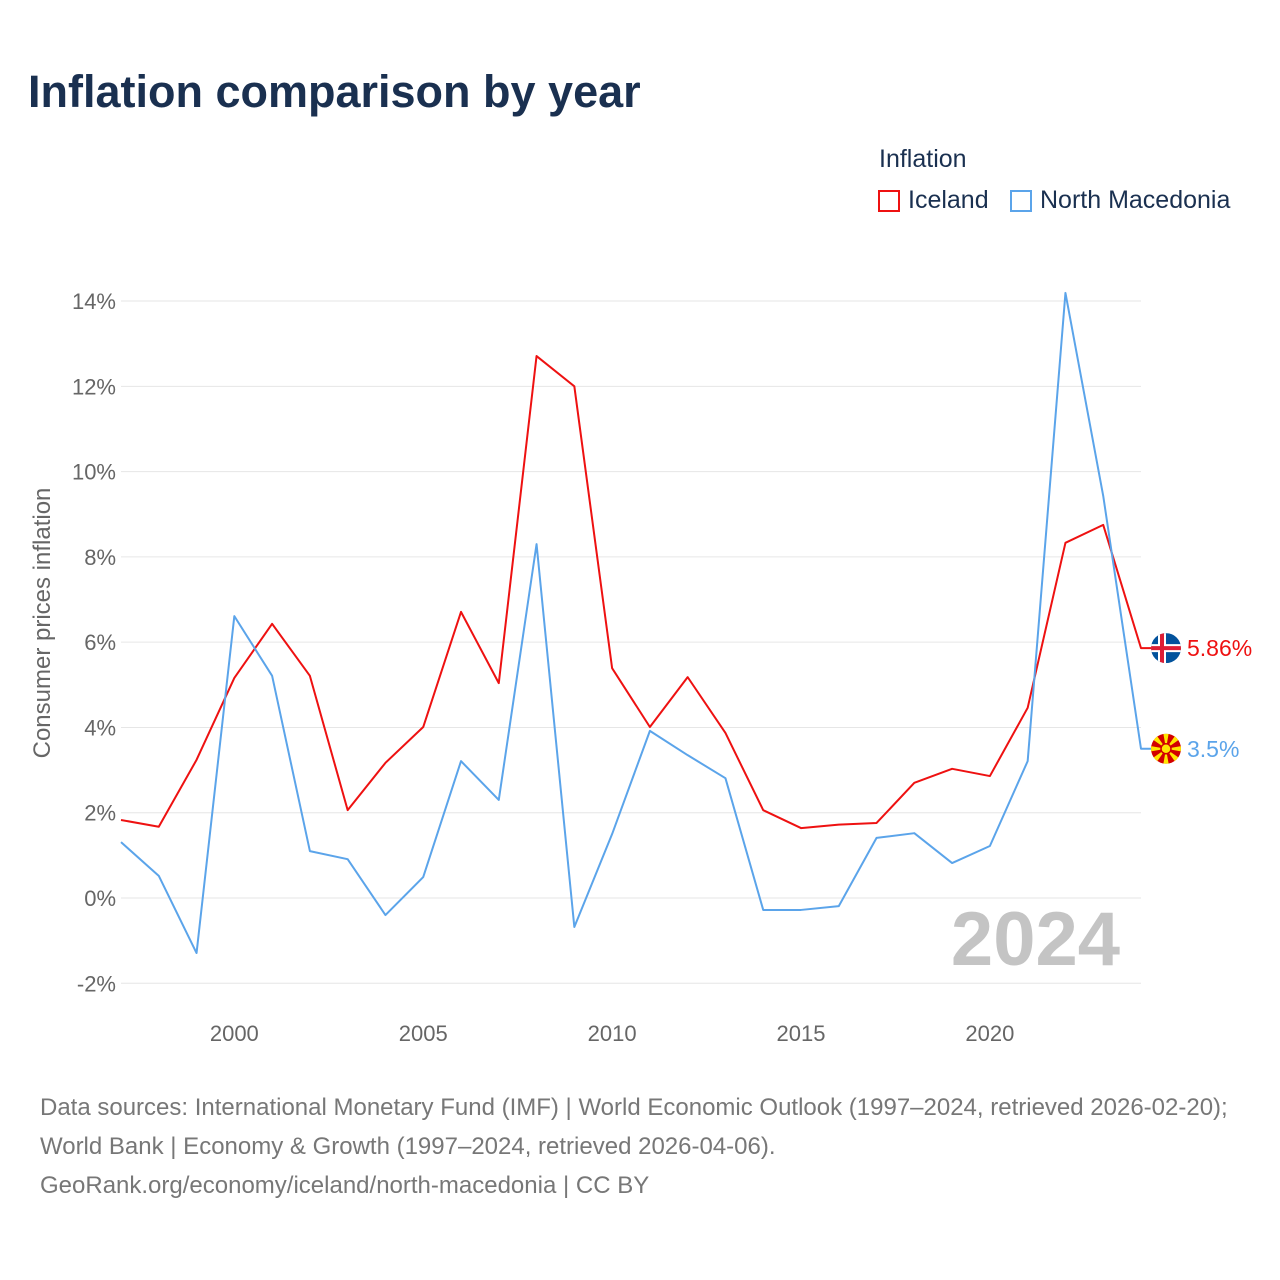 This screenshot has width=1280, height=1280. Describe the element at coordinates (1021, 200) in the screenshot. I see `legend-swatch-north-macedonia` at that location.